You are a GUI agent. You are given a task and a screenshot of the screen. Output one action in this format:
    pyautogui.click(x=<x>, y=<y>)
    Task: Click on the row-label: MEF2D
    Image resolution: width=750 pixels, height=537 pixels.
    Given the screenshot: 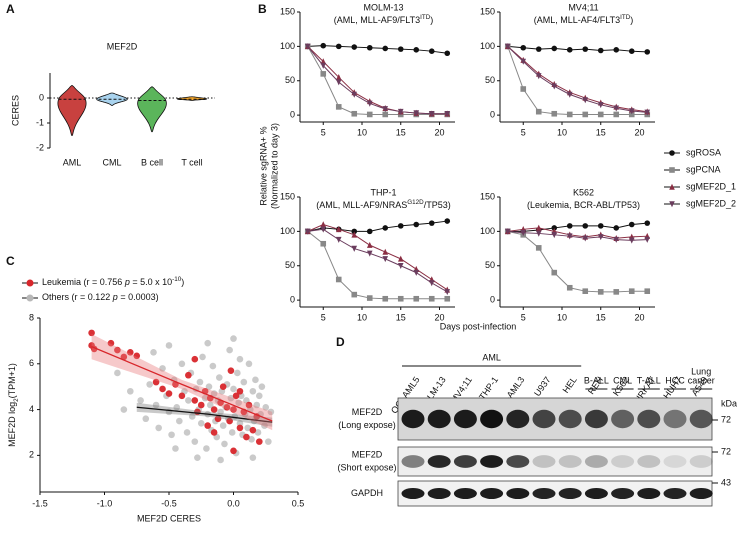 What is the action you would take?
    pyautogui.click(x=367, y=454)
    